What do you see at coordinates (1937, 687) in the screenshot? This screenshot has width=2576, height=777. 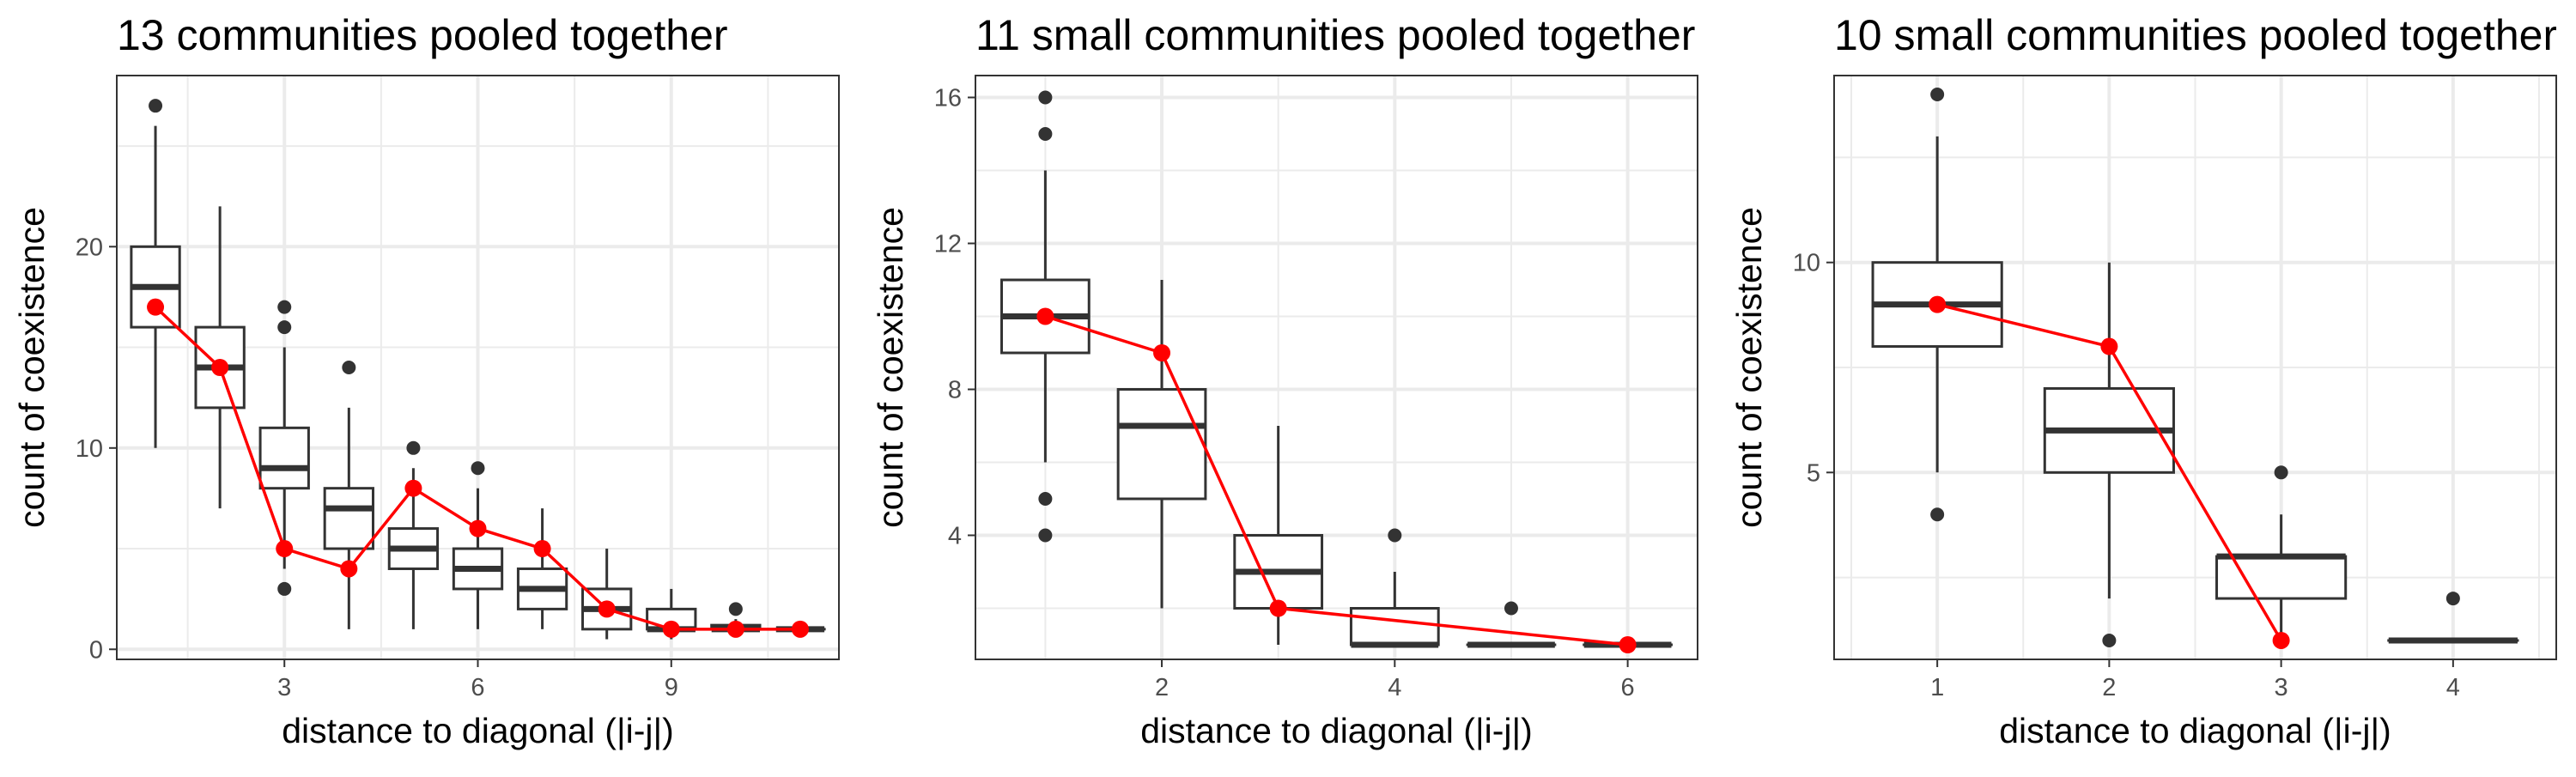 I see `x-tick-label: 1` at bounding box center [1937, 687].